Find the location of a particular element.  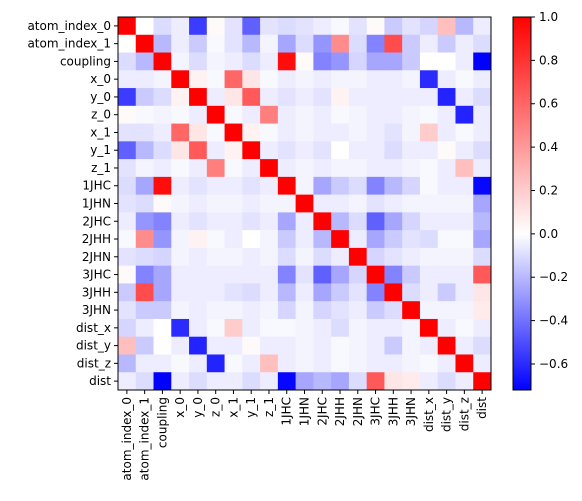

x-tick-label: y_1 is located at coordinates (251, 407).